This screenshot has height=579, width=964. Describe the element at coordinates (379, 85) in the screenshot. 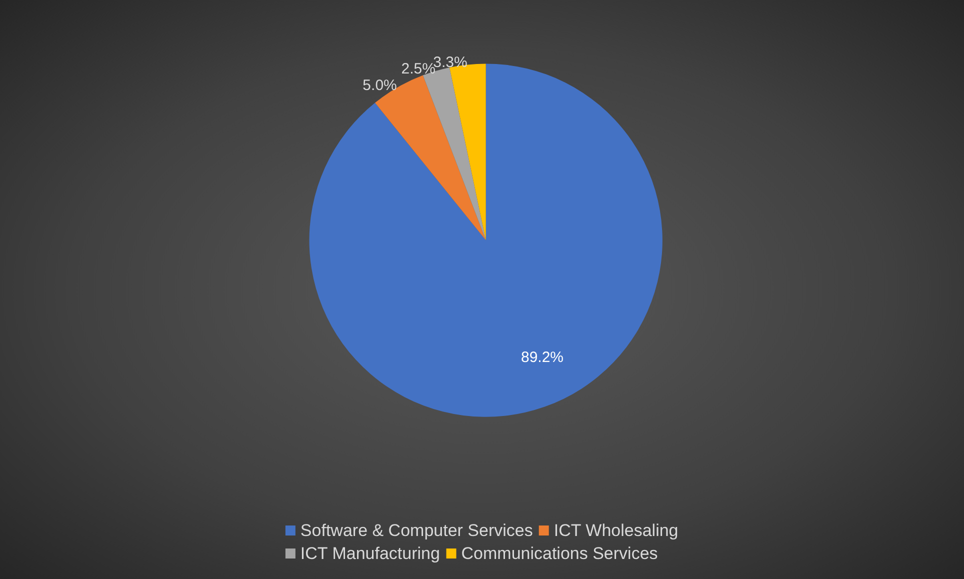

I see `data-label: 5.0%` at that location.